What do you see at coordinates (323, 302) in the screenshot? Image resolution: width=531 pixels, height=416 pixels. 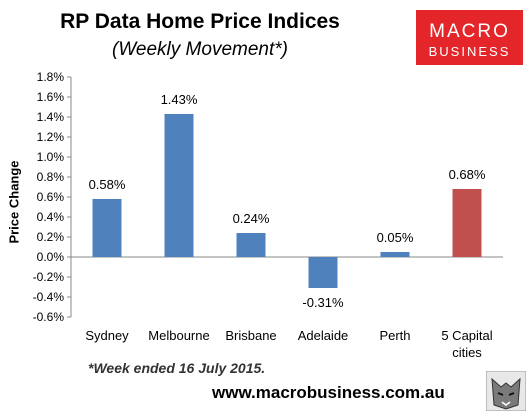 I see `data-label: -0.31%` at bounding box center [323, 302].